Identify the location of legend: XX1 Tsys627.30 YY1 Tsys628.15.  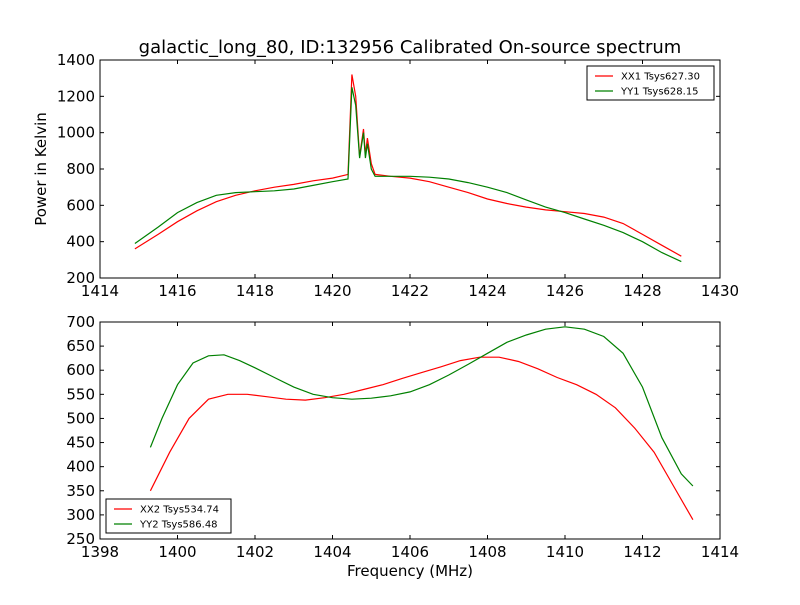
(650, 83).